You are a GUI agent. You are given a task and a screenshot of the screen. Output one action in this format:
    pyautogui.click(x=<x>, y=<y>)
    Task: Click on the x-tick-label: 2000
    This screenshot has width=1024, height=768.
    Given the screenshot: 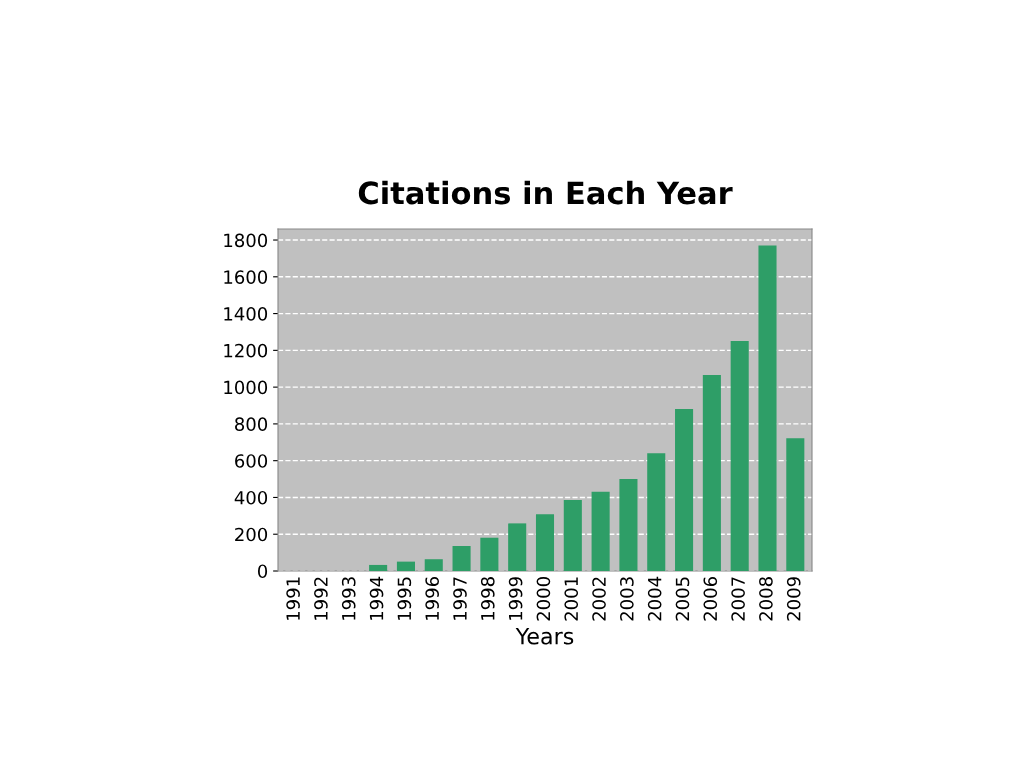 What is the action you would take?
    pyautogui.click(x=543, y=599)
    